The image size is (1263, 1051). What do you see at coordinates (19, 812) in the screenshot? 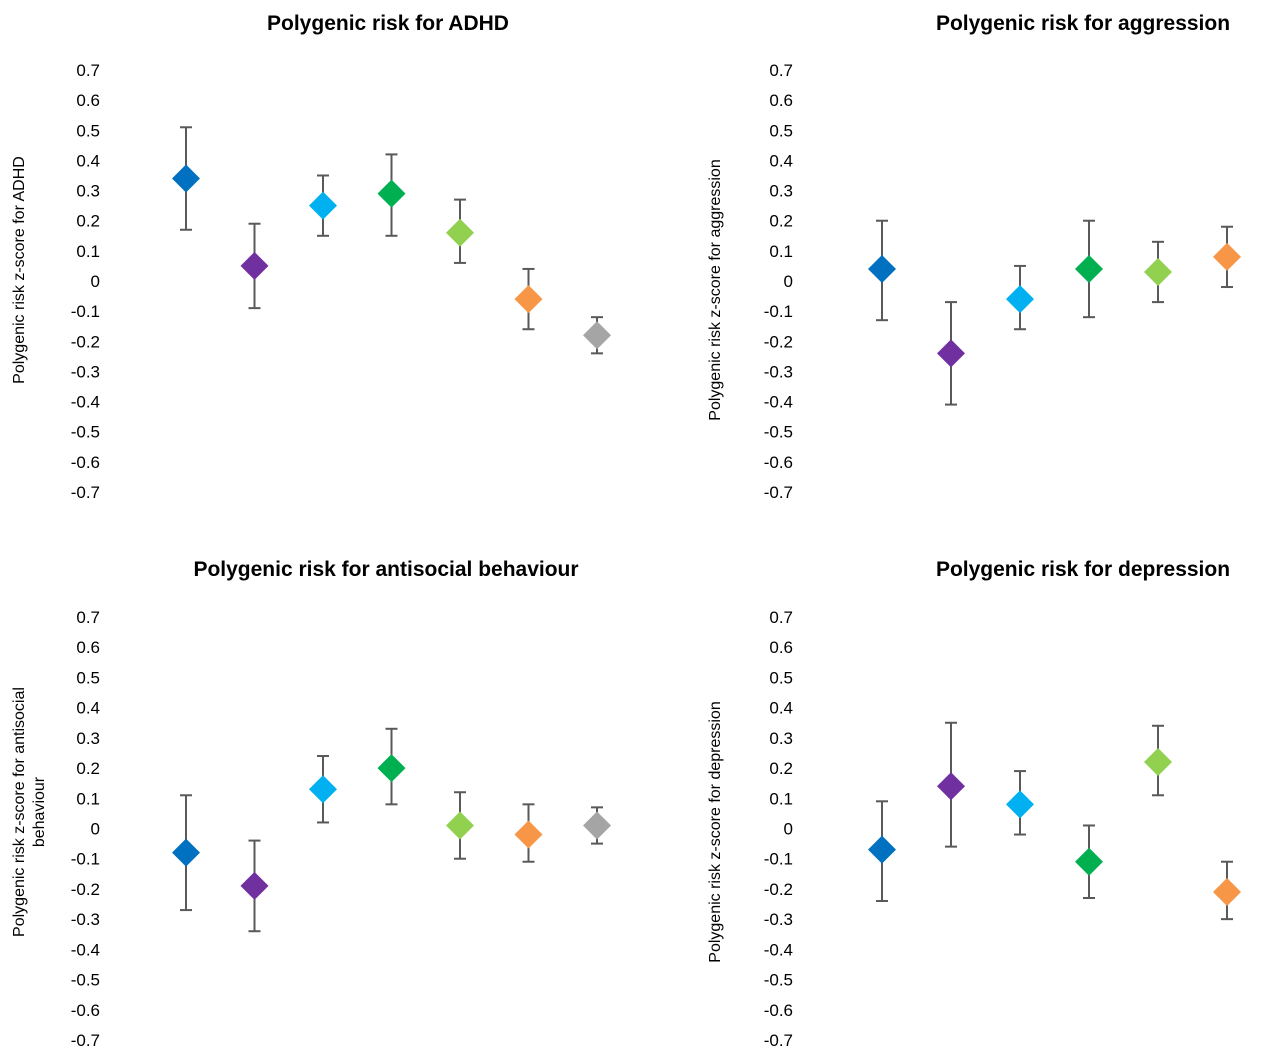
I see `y-axis-label: Polygenic risk z-score for antisocial` at bounding box center [19, 812].